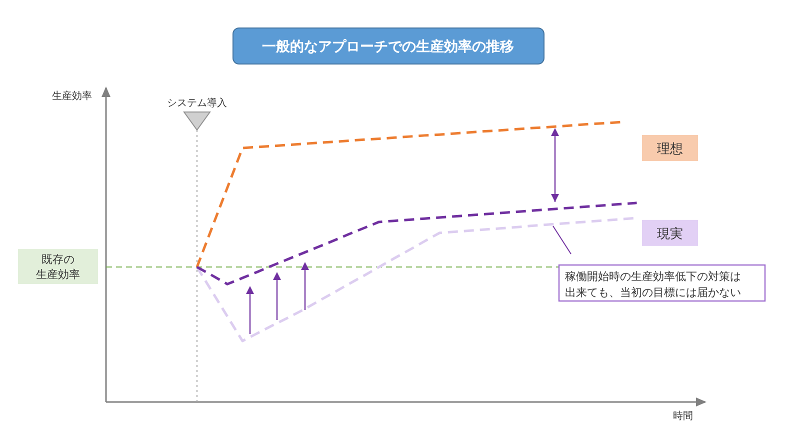 The image size is (801, 440). What do you see at coordinates (58, 267) in the screenshot?
I see `ref-line-label: 既存の生産効率` at bounding box center [58, 267].